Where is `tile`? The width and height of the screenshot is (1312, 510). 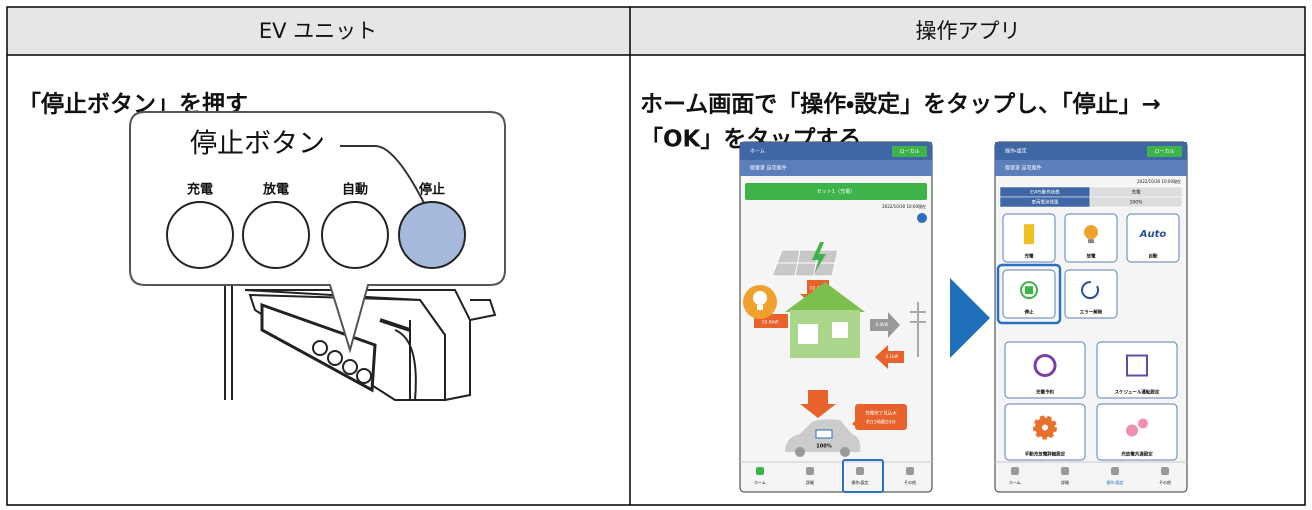
tile is located at coordinates (1091, 294).